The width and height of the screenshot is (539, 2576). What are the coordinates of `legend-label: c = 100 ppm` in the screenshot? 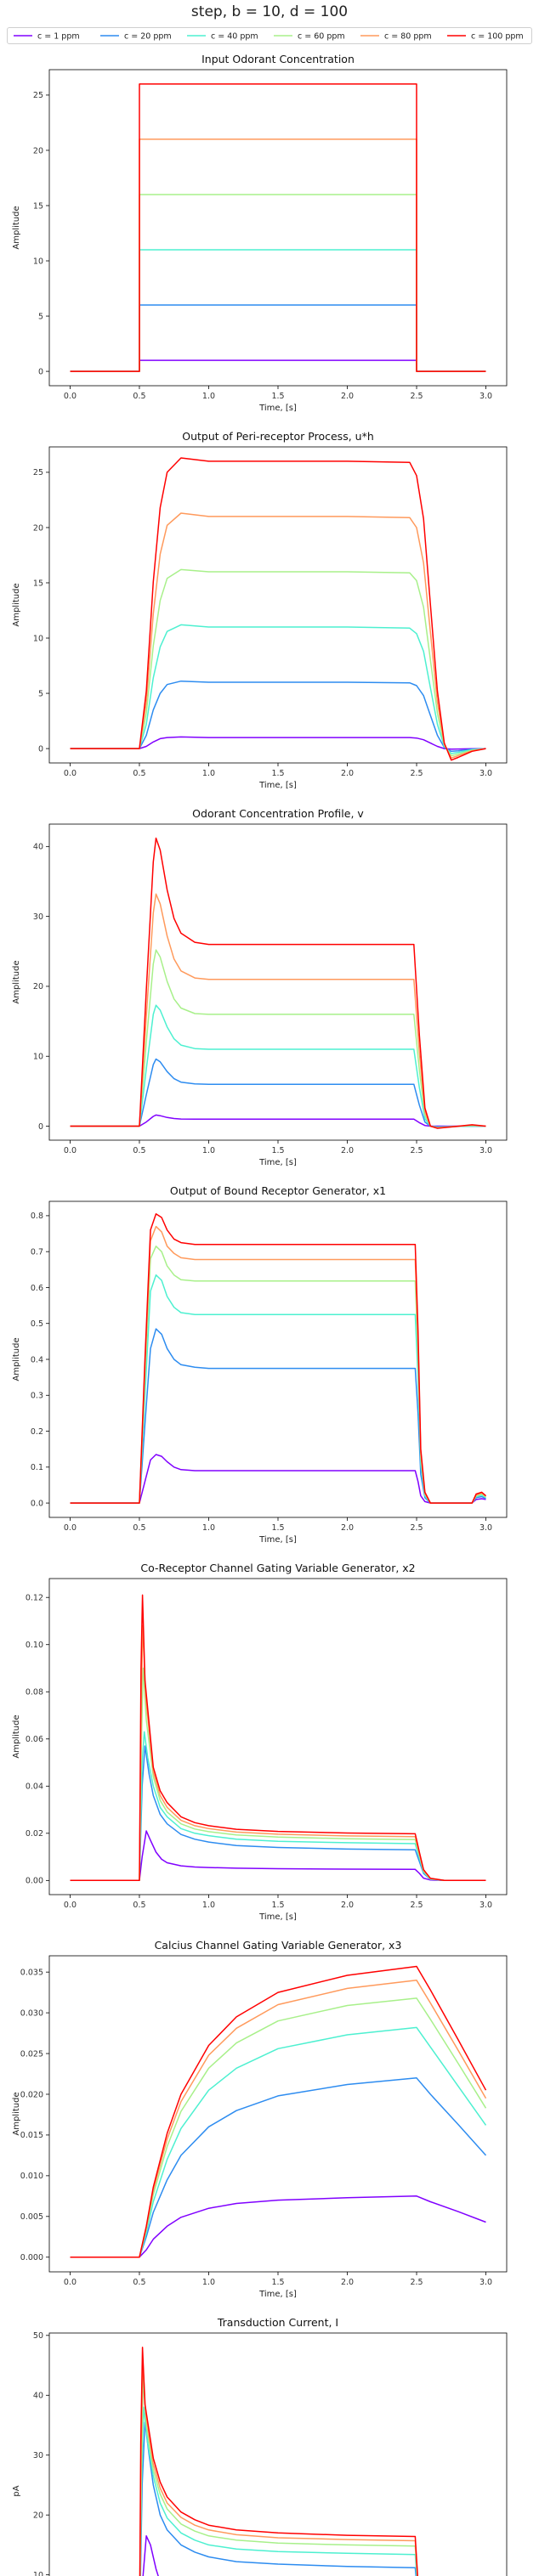 It's located at (498, 37).